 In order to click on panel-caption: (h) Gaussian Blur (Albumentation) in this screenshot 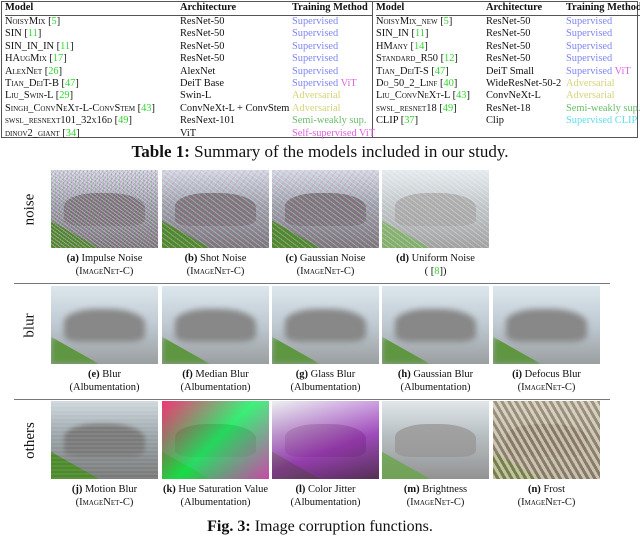, I will do `click(435, 381)`.